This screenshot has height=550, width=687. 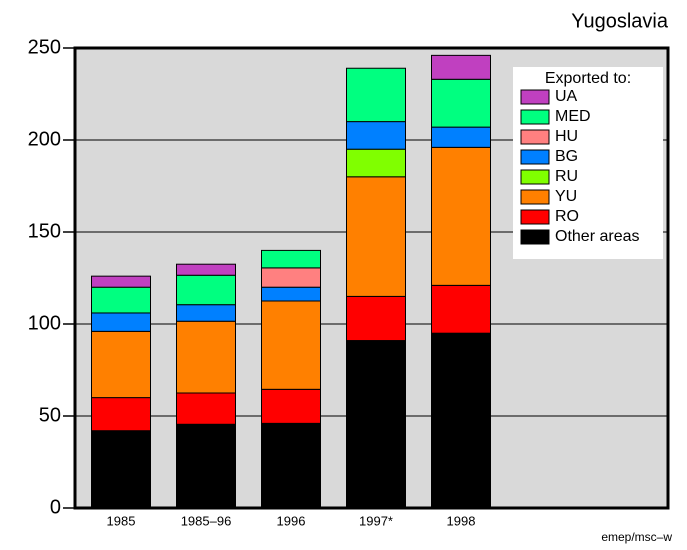 I want to click on legend-label: BG, so click(x=566, y=156).